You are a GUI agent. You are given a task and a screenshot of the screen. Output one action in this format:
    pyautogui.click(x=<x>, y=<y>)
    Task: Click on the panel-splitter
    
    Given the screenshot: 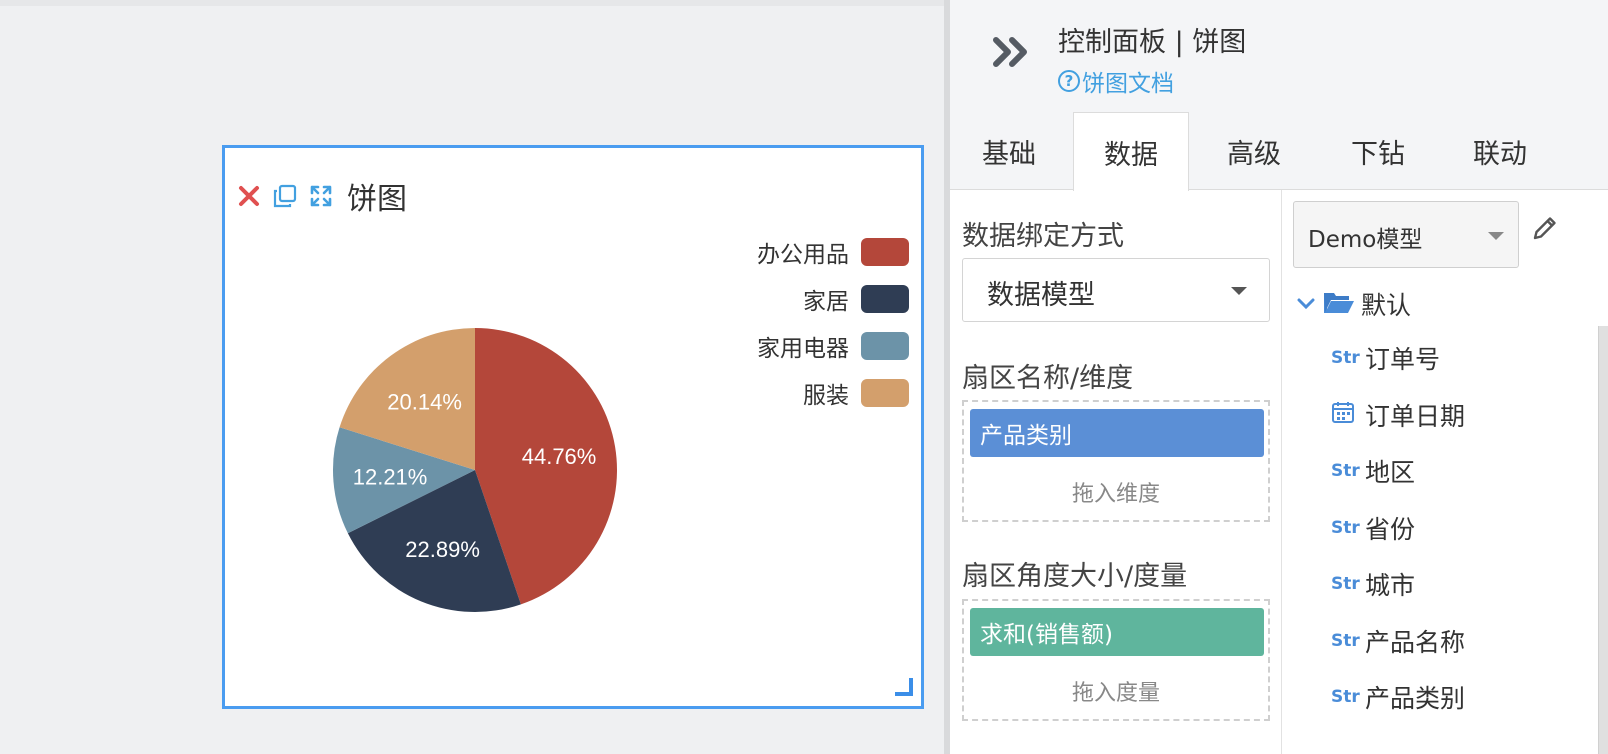 What is the action you would take?
    pyautogui.click(x=947, y=377)
    